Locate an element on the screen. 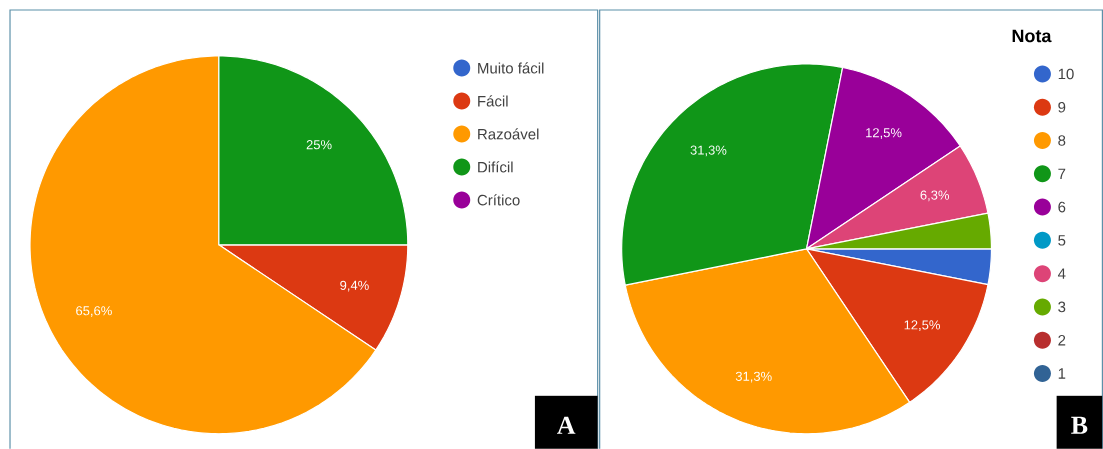 This screenshot has height=449, width=1103. legend-label: 6 is located at coordinates (1062, 207).